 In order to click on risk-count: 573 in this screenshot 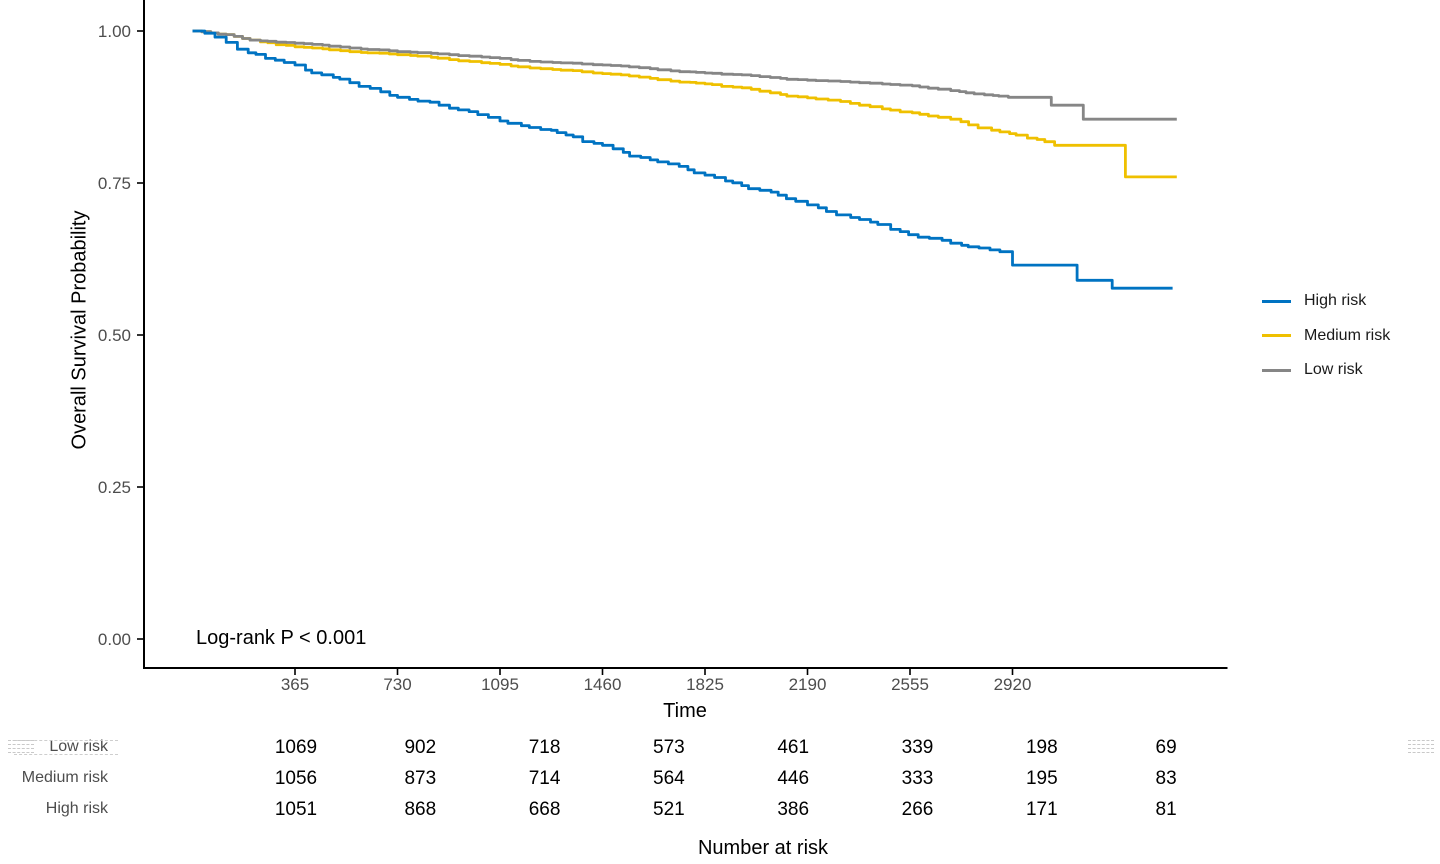, I will do `click(669, 747)`.